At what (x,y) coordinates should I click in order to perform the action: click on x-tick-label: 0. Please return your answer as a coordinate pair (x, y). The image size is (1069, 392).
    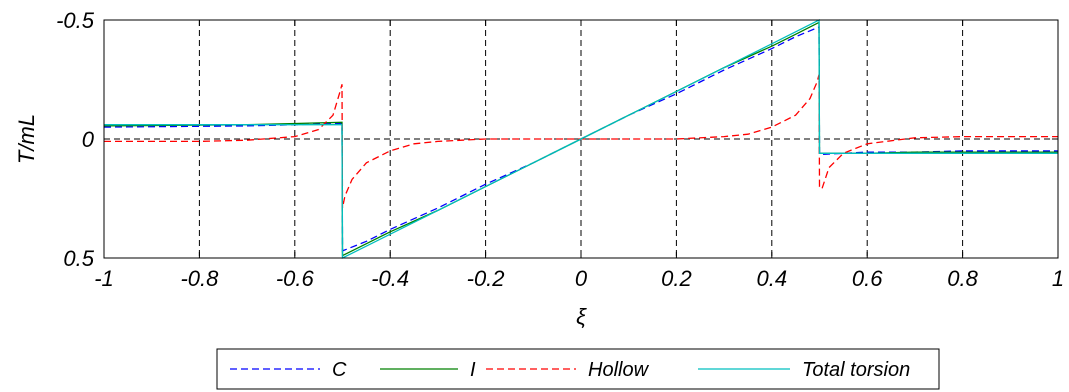
    Looking at the image, I should click on (581, 278).